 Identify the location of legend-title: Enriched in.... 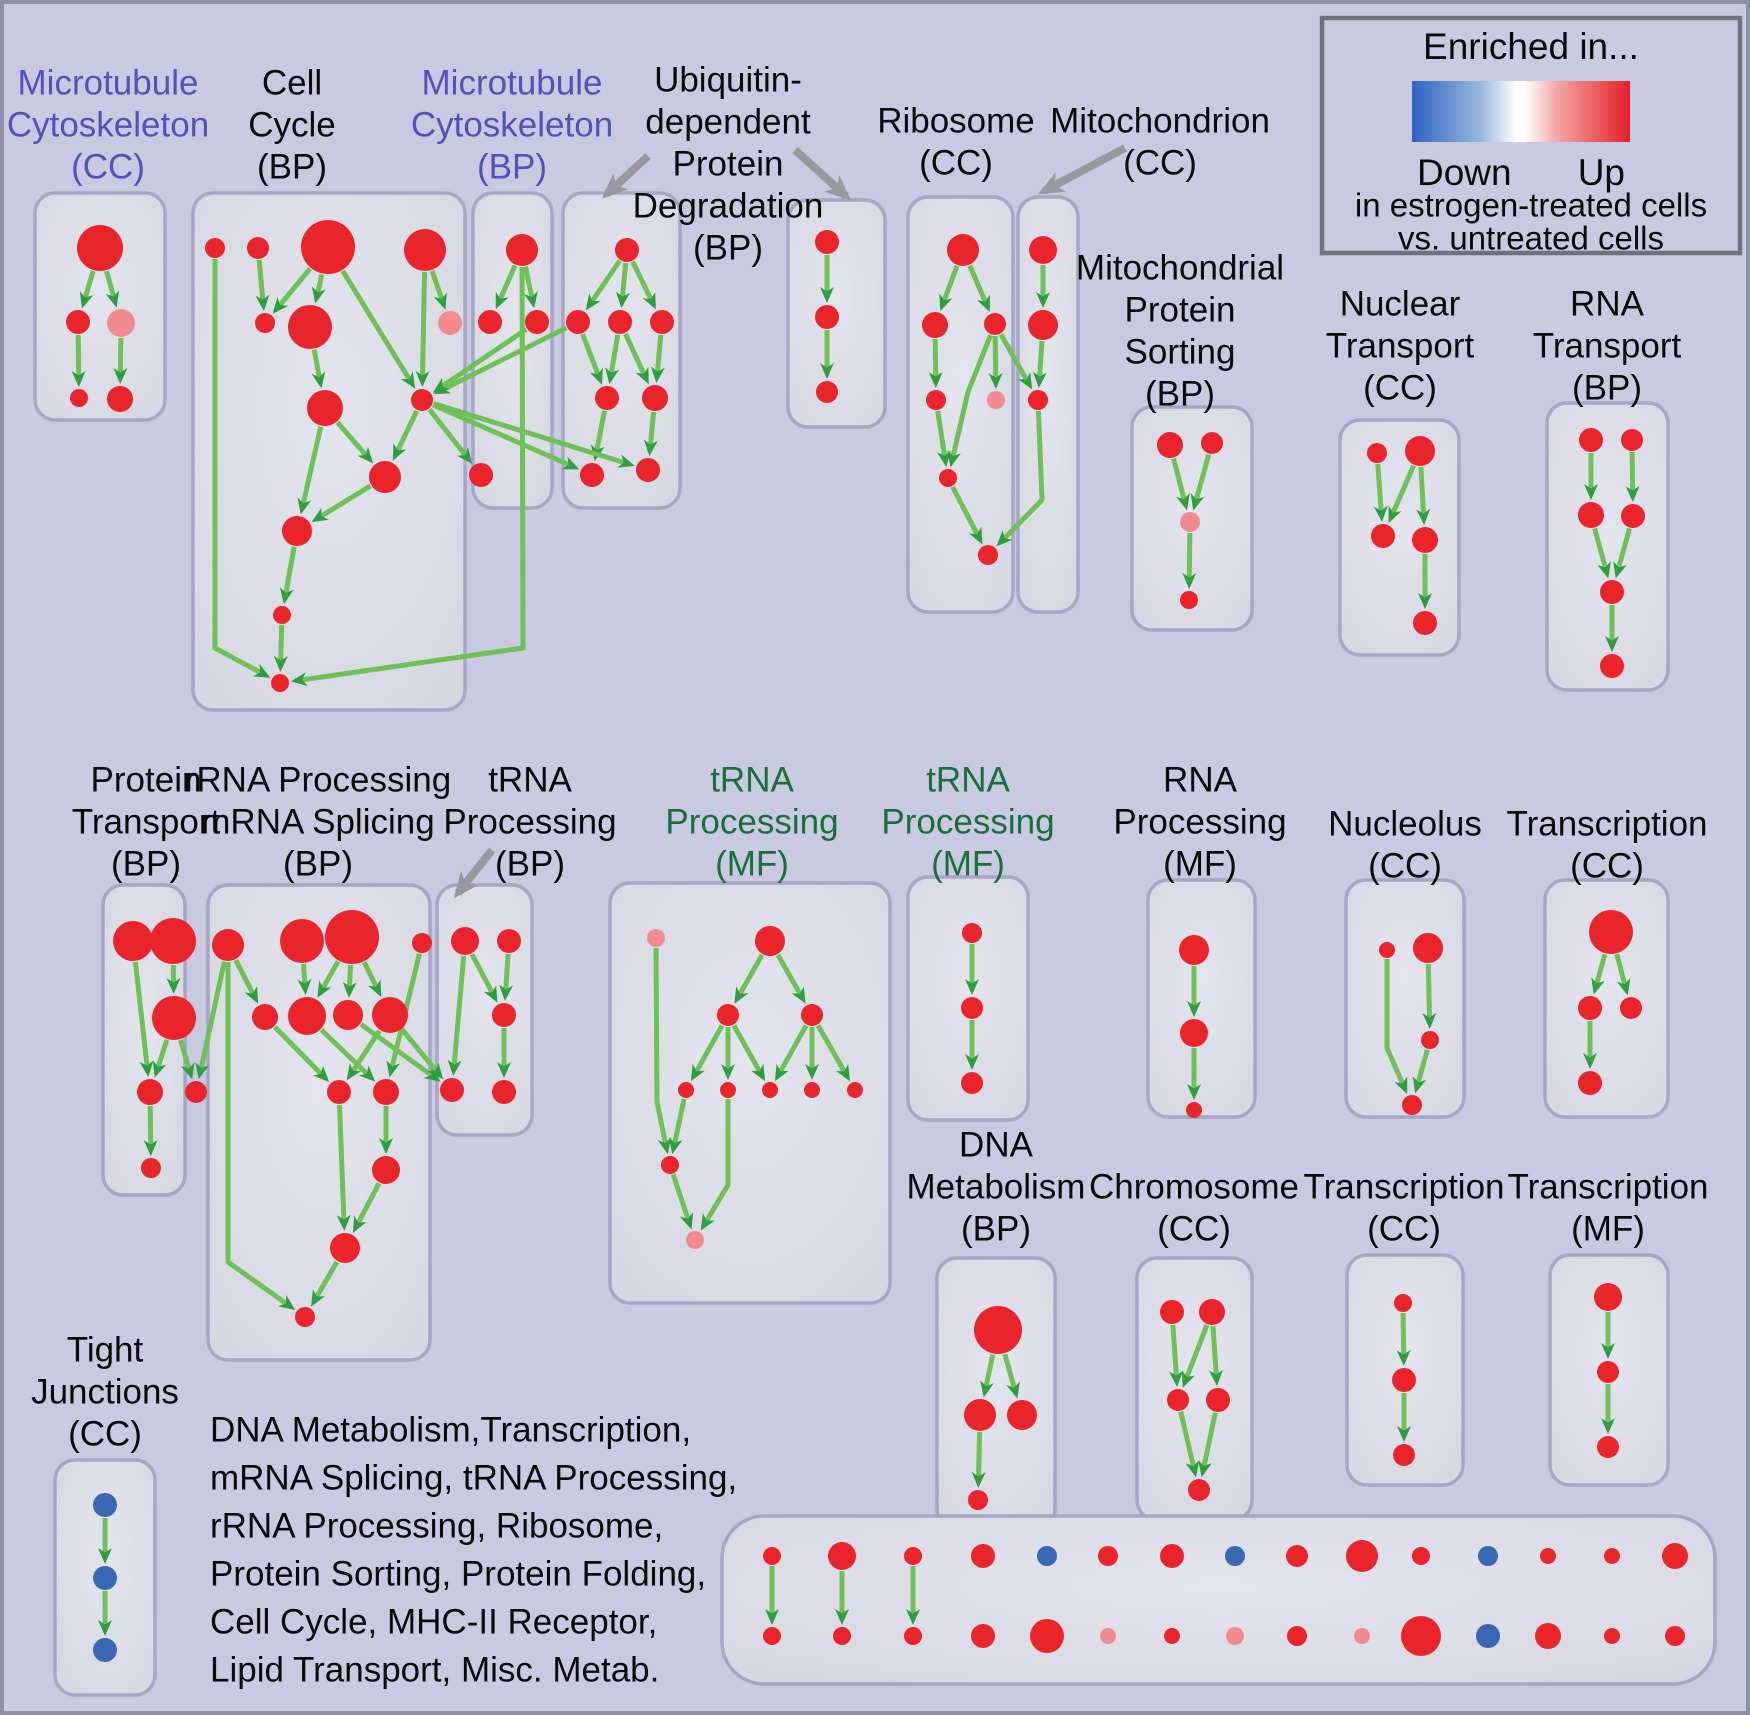
(1531, 46).